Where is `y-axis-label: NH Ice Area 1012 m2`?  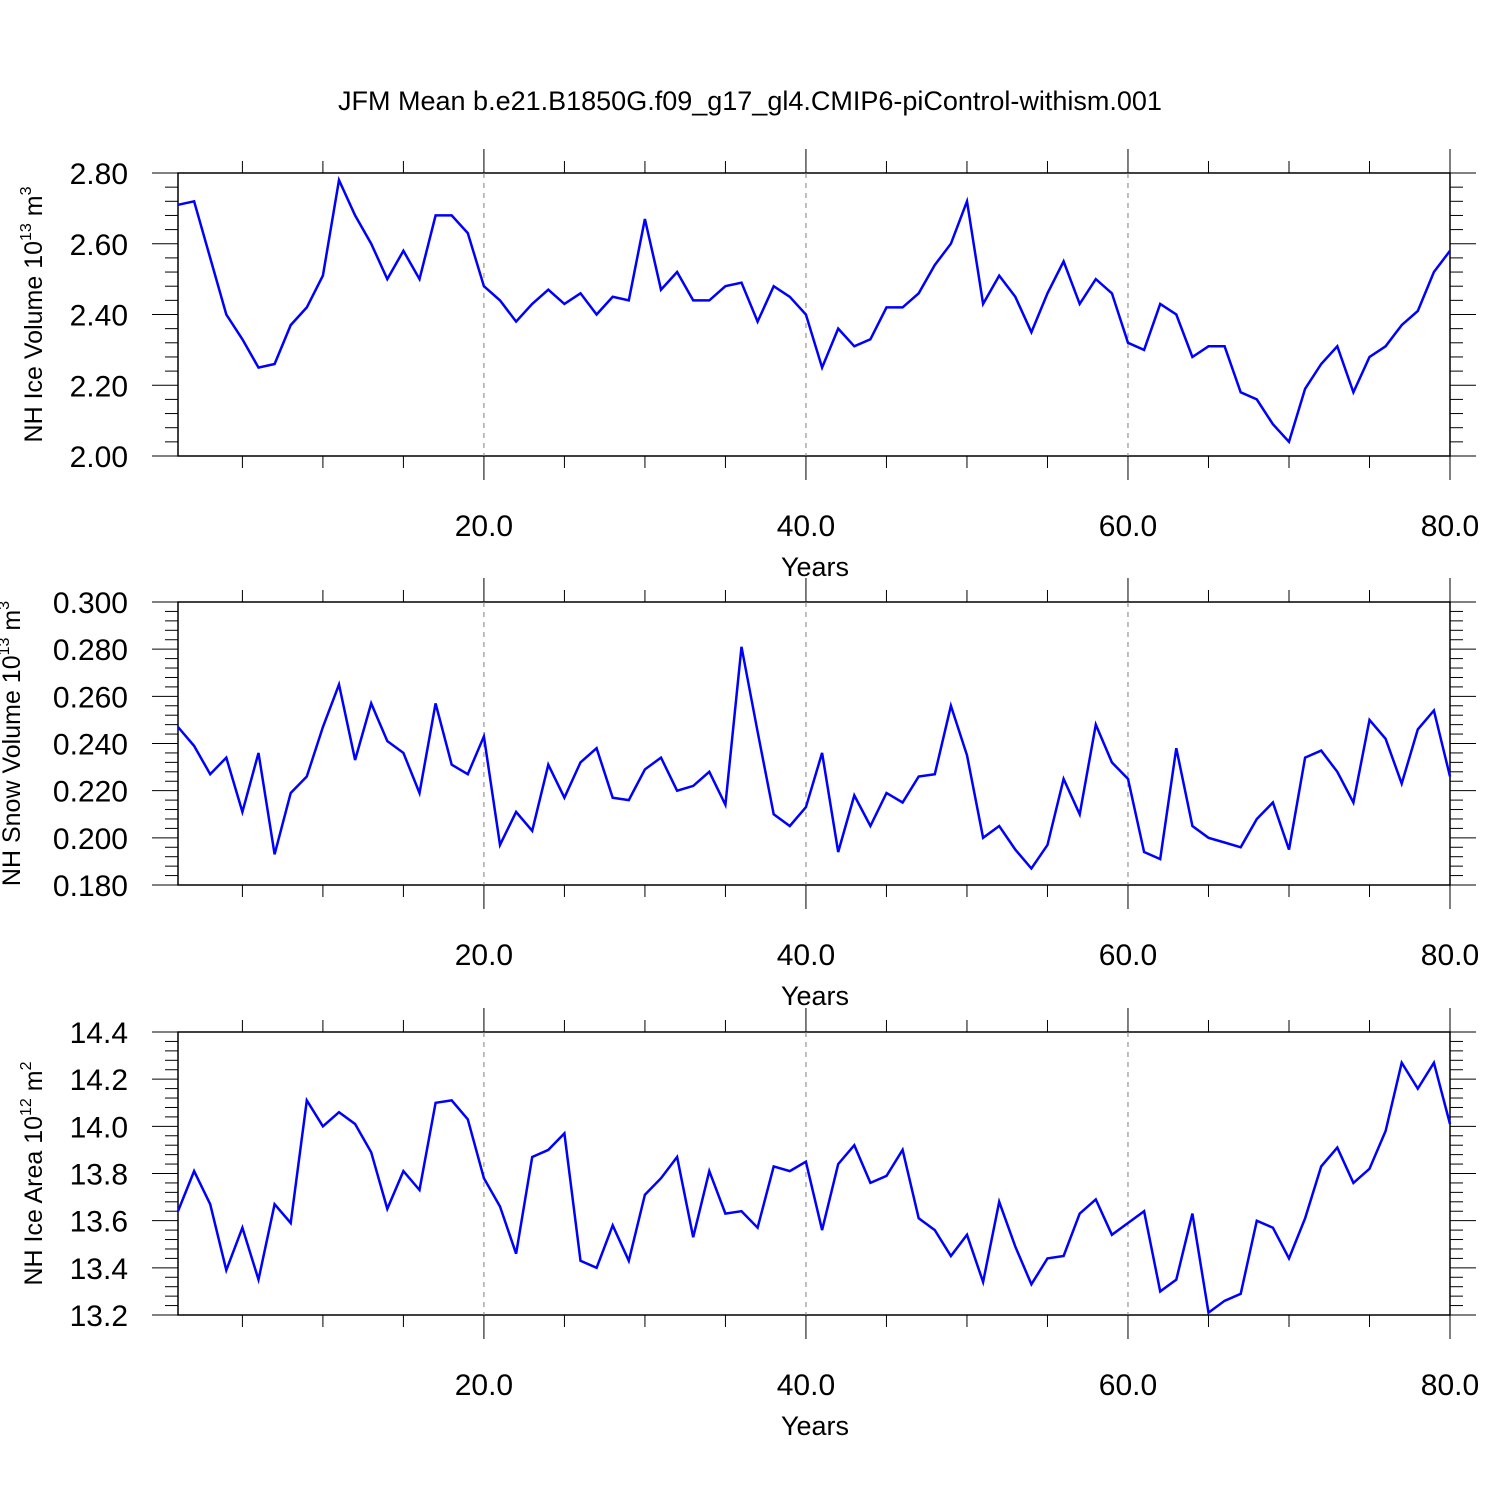 y-axis-label: NH Ice Area 1012 m2 is located at coordinates (33, 1173).